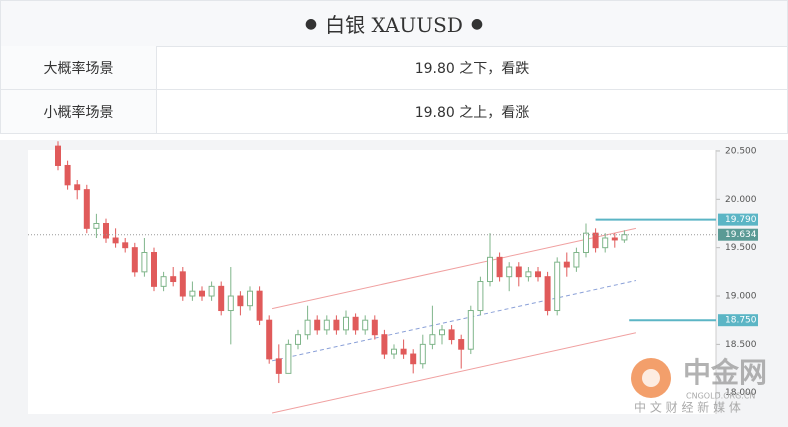  I want to click on channel-lower, so click(454, 373).